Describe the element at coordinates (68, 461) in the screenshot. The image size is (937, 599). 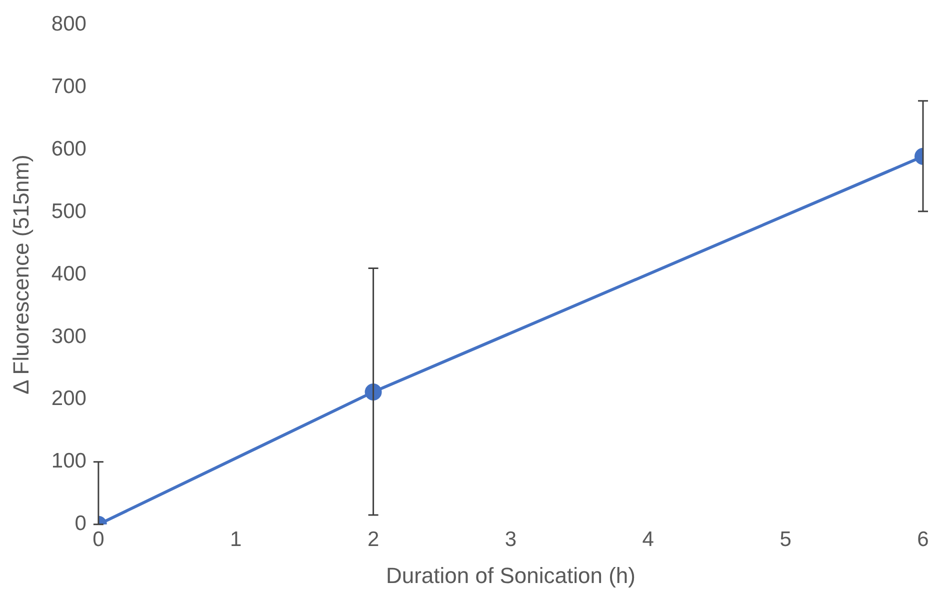
I see `y-tick-label: 100` at that location.